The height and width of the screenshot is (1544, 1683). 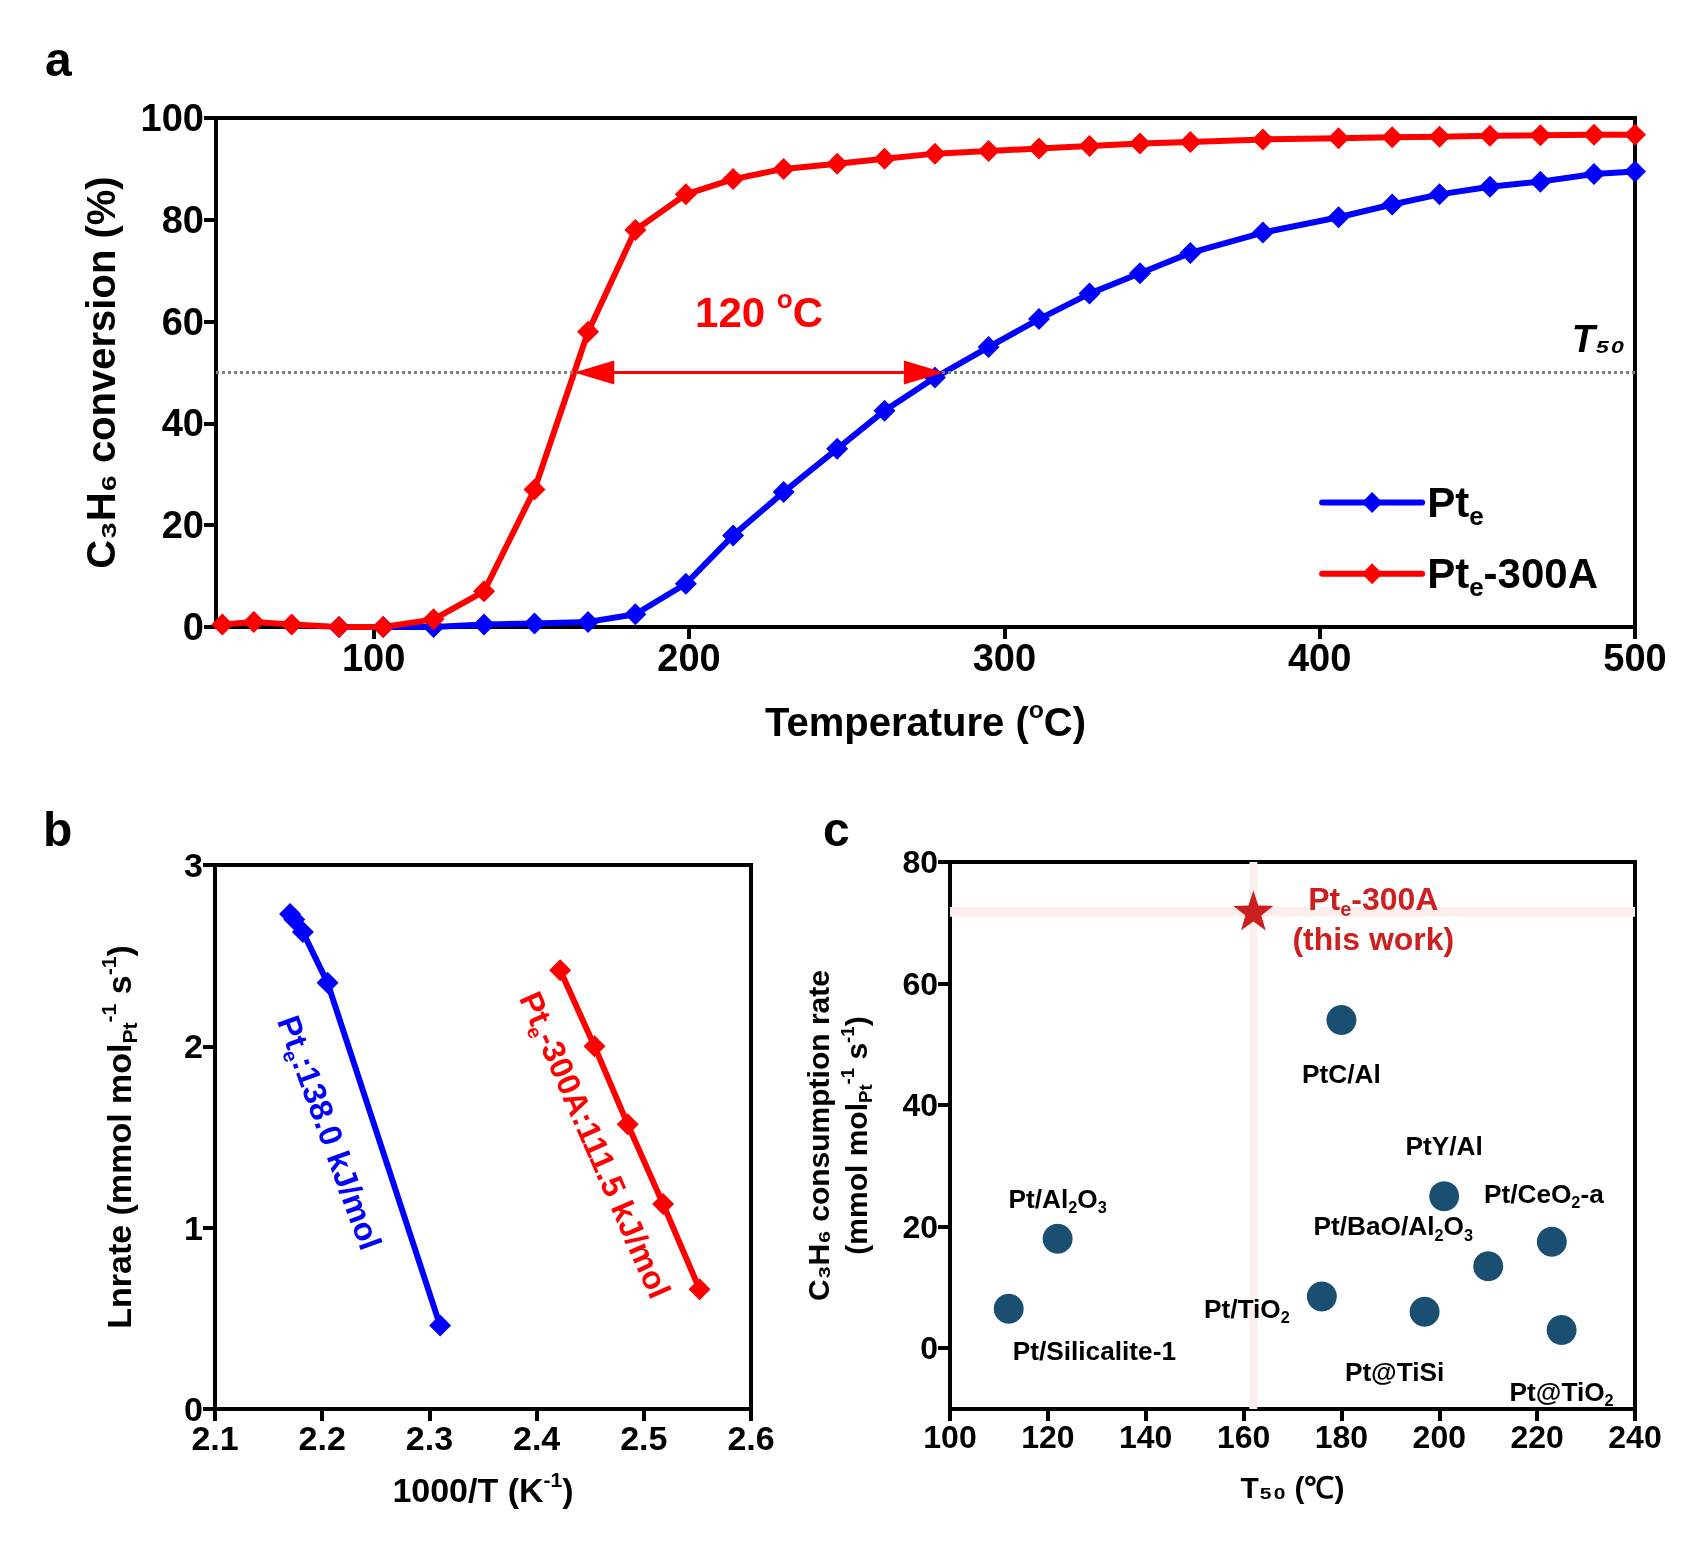 What do you see at coordinates (836, 829) in the screenshot?
I see `chart-title: c` at bounding box center [836, 829].